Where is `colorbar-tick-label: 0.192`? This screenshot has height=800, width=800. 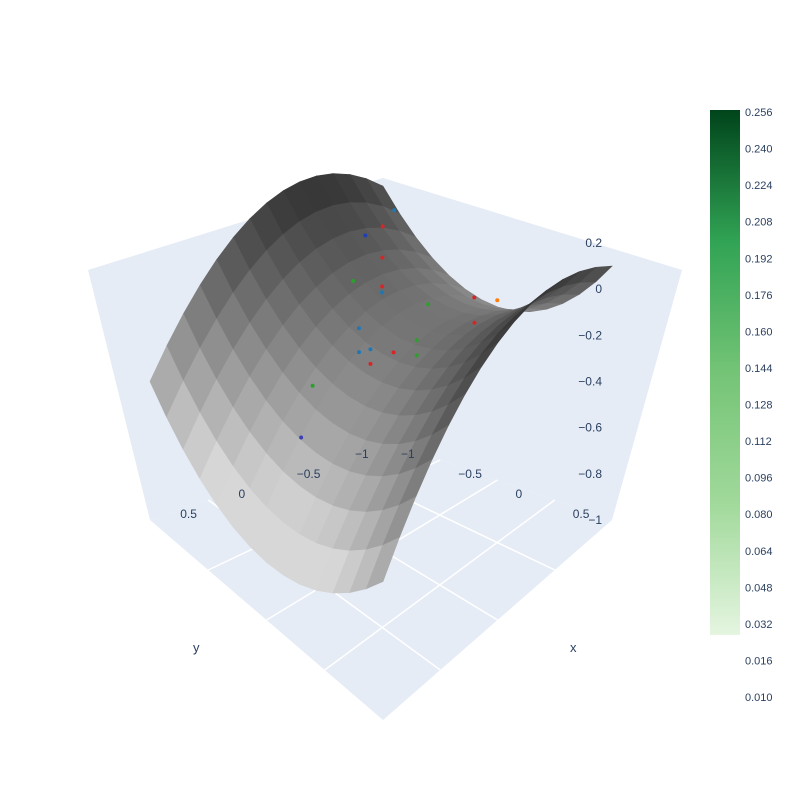
colorbar-tick-label: 0.192 is located at coordinates (759, 259).